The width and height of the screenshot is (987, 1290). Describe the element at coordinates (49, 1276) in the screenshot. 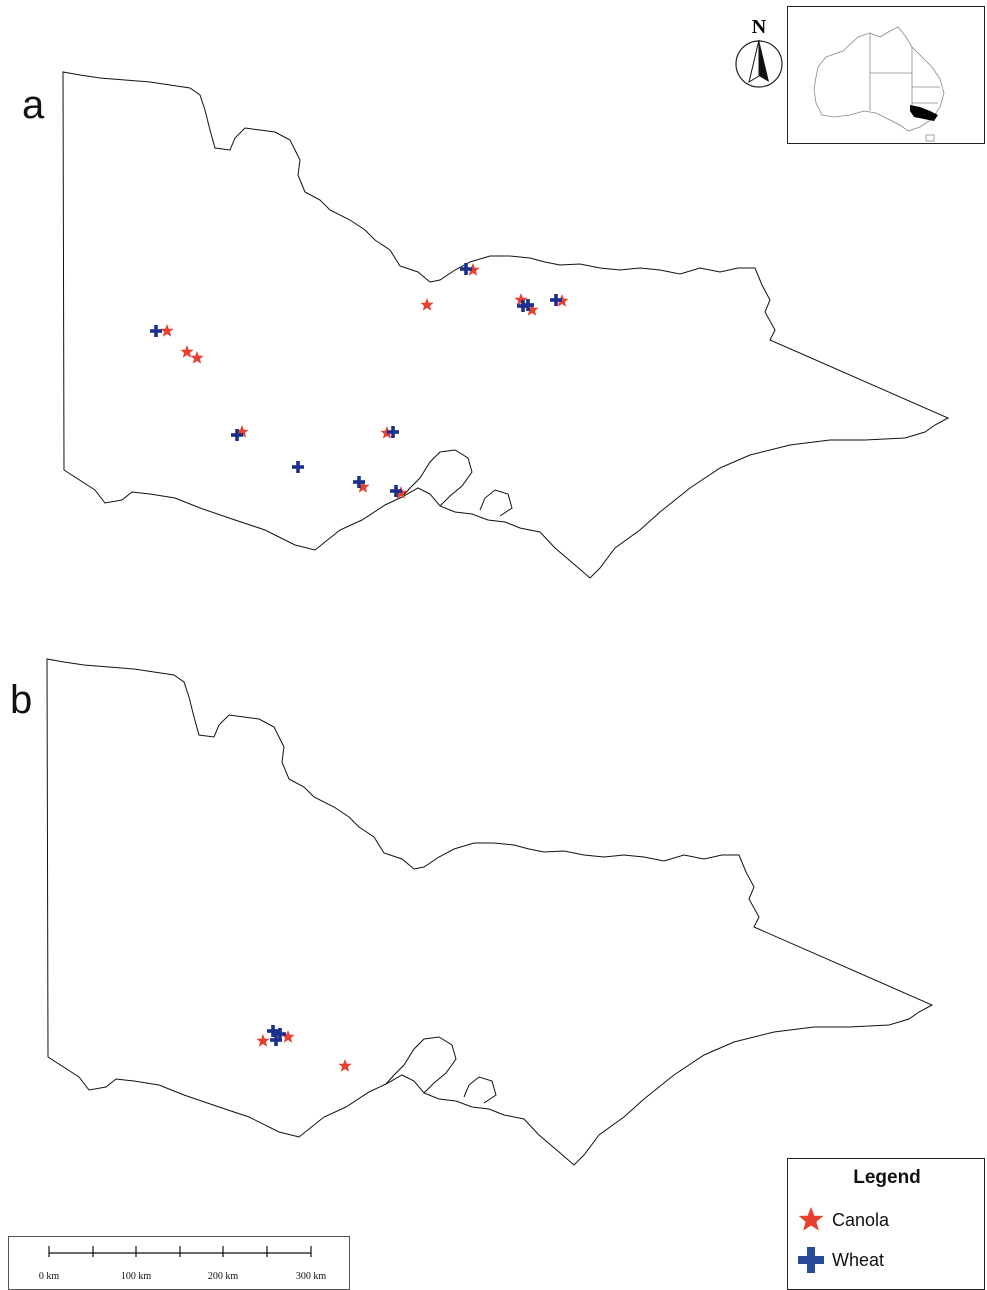

I see `scale-label-0: 0 km` at that location.